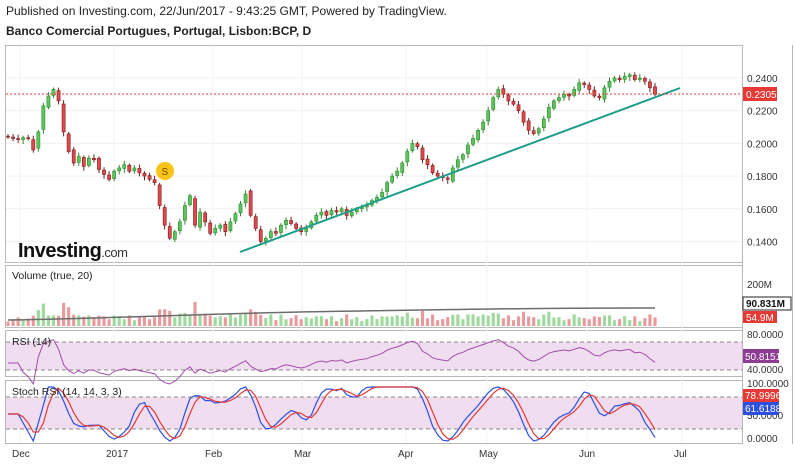 This screenshot has height=464, width=794. I want to click on rsi-pane-label: RSI (14), so click(31, 342).